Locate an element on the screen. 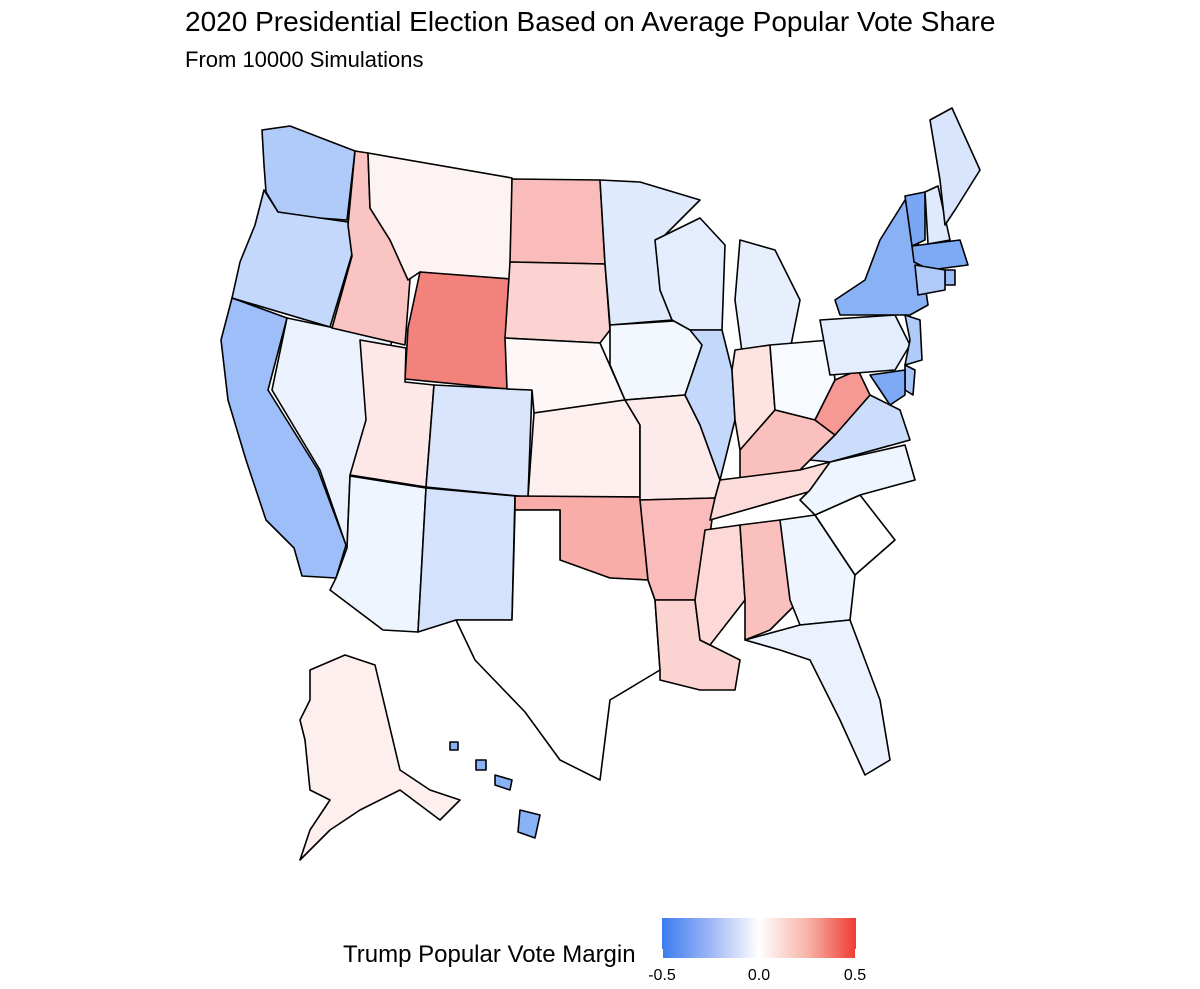 Image resolution: width=1200 pixels, height=989 pixels. chart-subtitle: From 10000 Simulations is located at coordinates (304, 59).